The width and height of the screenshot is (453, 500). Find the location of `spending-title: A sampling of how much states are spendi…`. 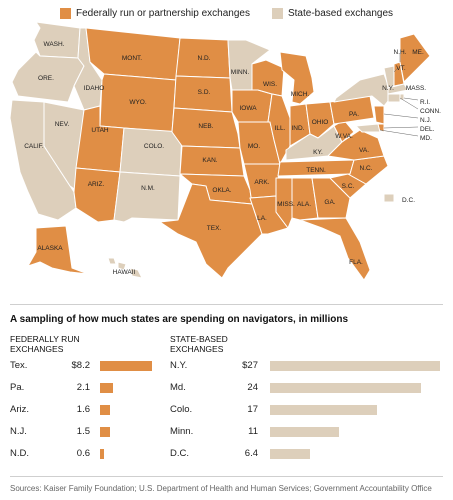

spending-title: A sampling of how much states are spendi… is located at coordinates (179, 319).